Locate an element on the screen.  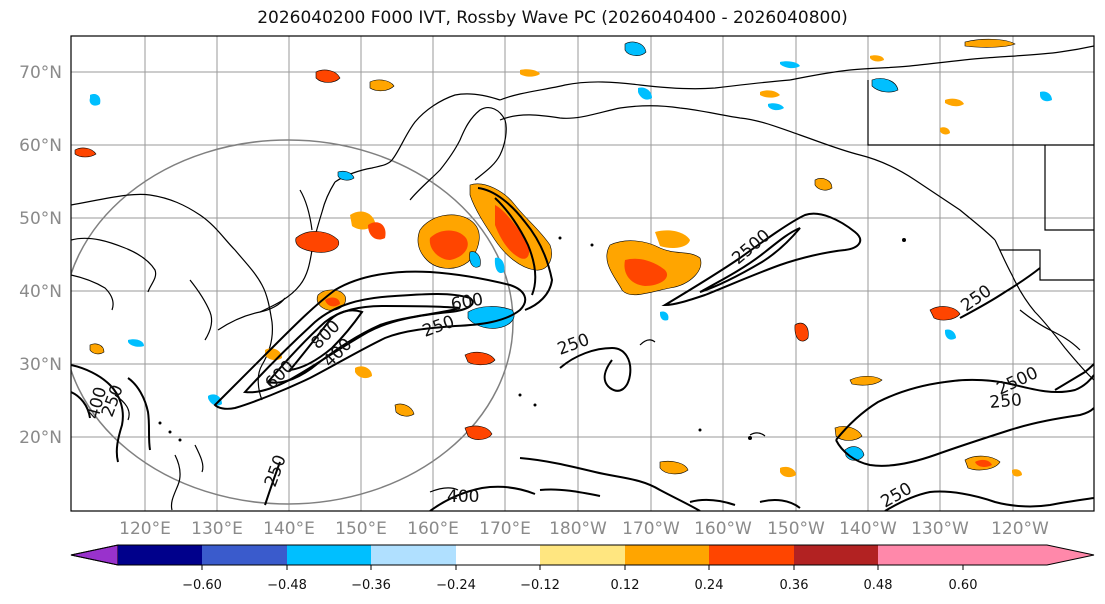
colorbar-label: −0.24 is located at coordinates (456, 585).